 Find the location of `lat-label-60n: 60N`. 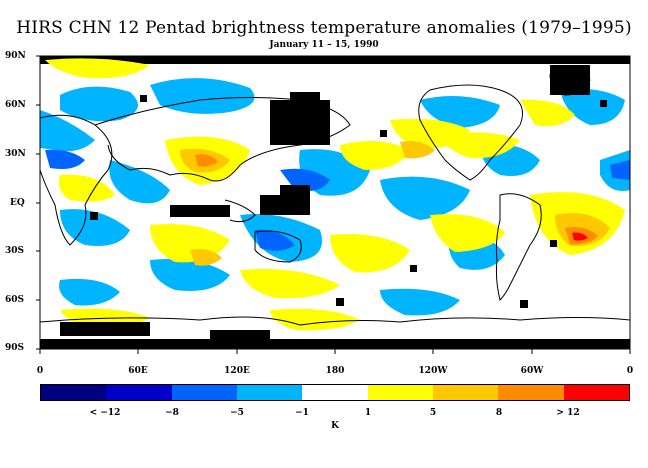

lat-label-60n: 60N is located at coordinates (15, 105).